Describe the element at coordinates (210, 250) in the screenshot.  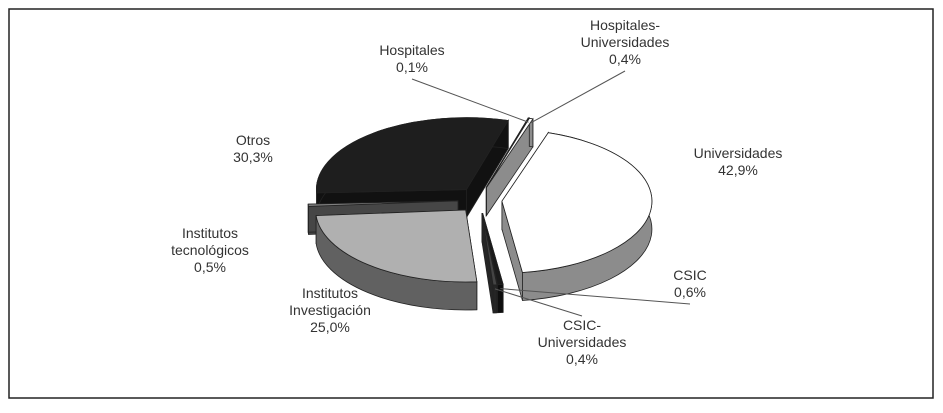
I see `label-line: tecnológicos` at that location.